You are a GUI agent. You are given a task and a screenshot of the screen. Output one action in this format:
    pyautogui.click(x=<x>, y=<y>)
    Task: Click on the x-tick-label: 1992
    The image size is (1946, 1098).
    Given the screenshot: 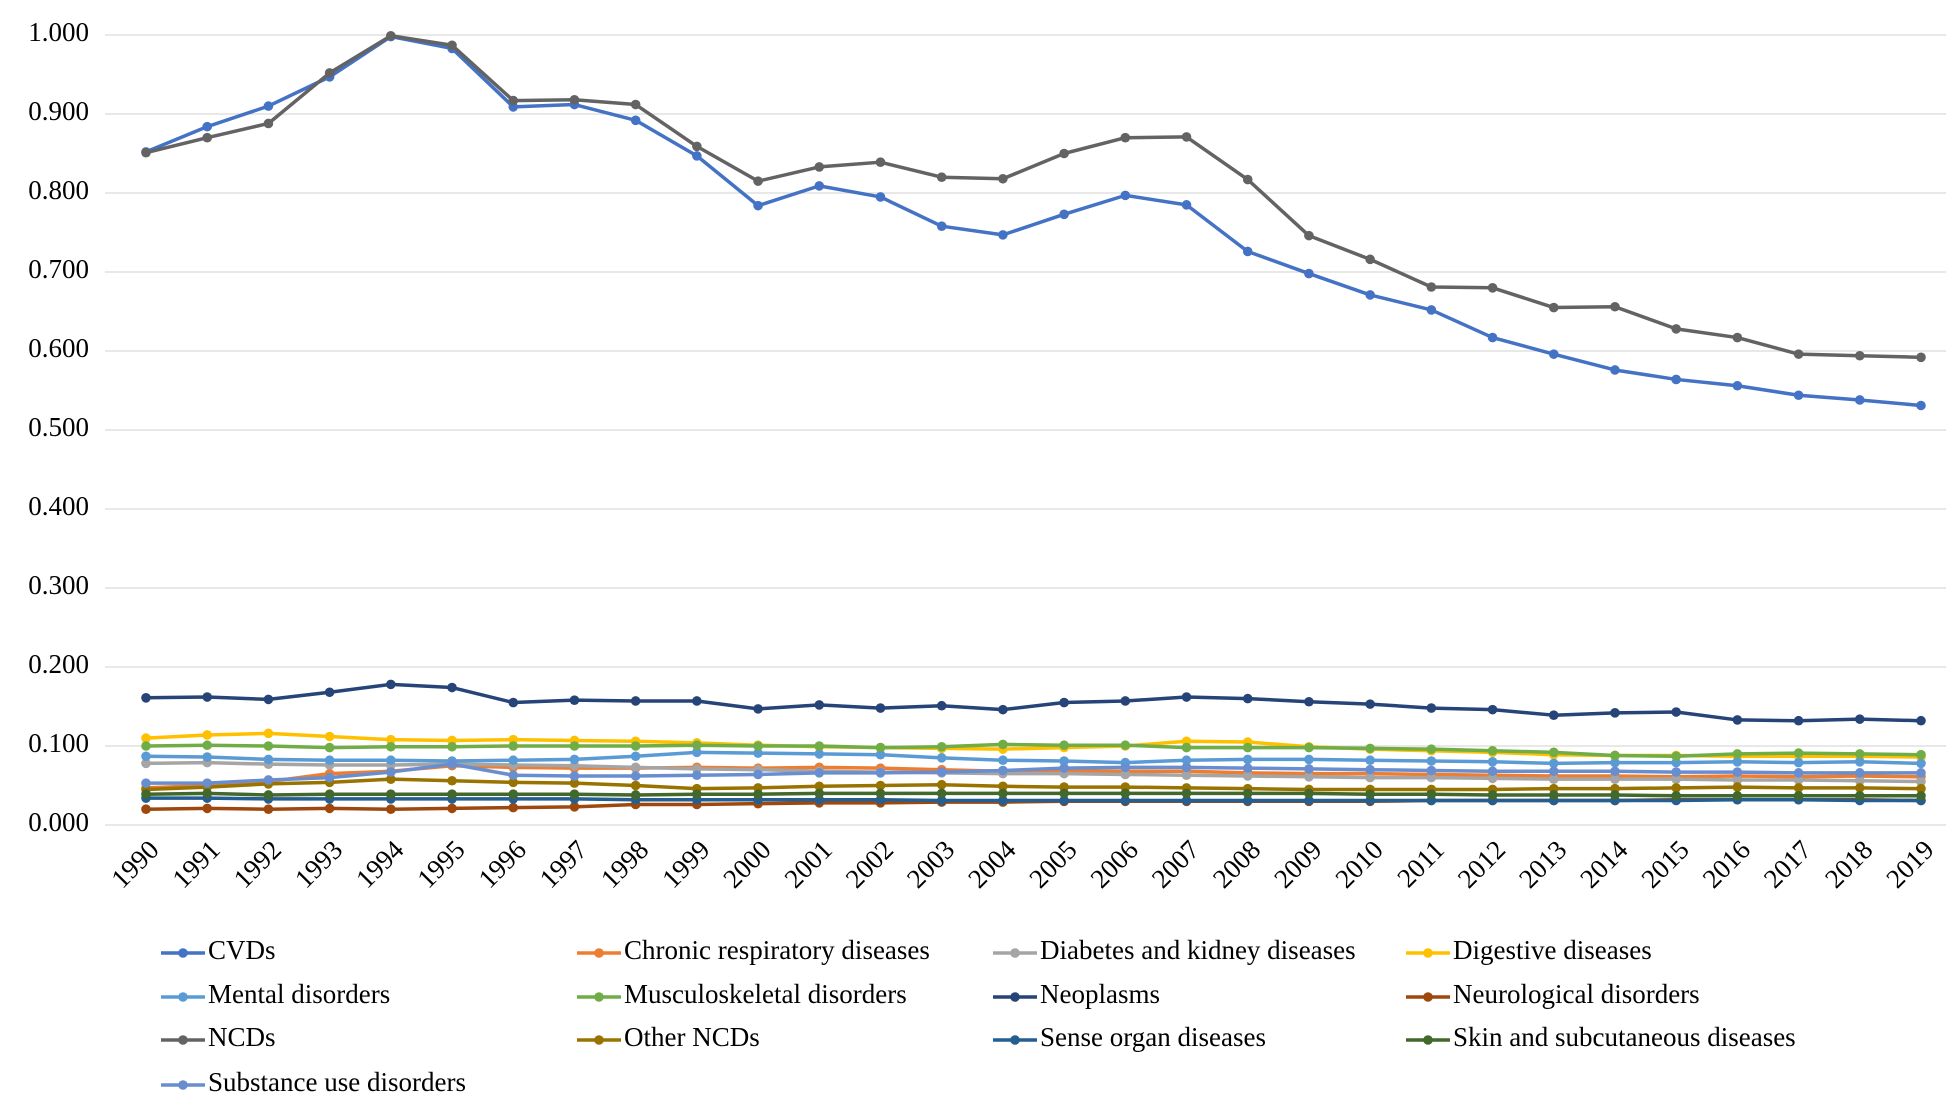 What is the action you would take?
    pyautogui.click(x=257, y=863)
    